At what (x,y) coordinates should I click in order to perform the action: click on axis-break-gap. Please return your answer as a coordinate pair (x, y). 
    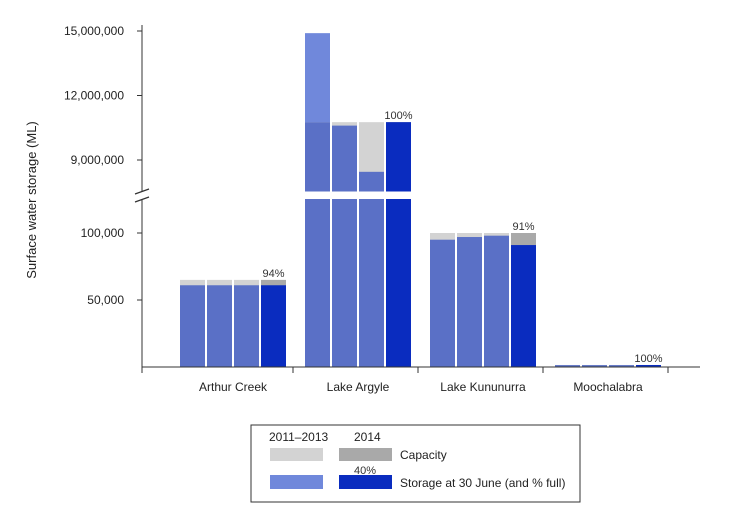
    Looking at the image, I should click on (419, 195).